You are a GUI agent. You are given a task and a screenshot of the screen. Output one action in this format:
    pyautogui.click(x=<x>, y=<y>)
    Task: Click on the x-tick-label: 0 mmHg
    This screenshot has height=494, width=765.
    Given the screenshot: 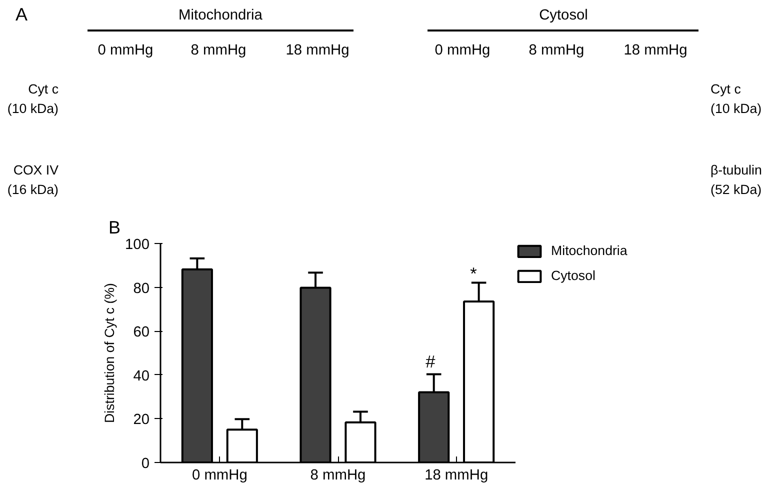 What is the action you would take?
    pyautogui.click(x=220, y=476)
    